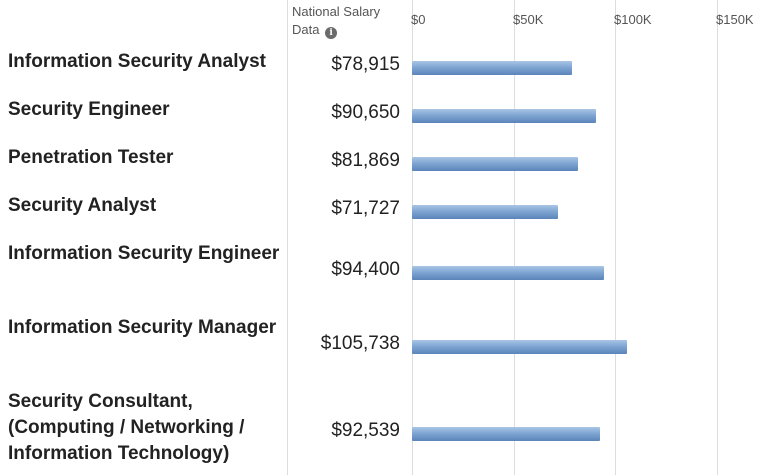 This screenshot has width=766, height=475. Describe the element at coordinates (735, 19) in the screenshot. I see `tick-label: $150K` at that location.